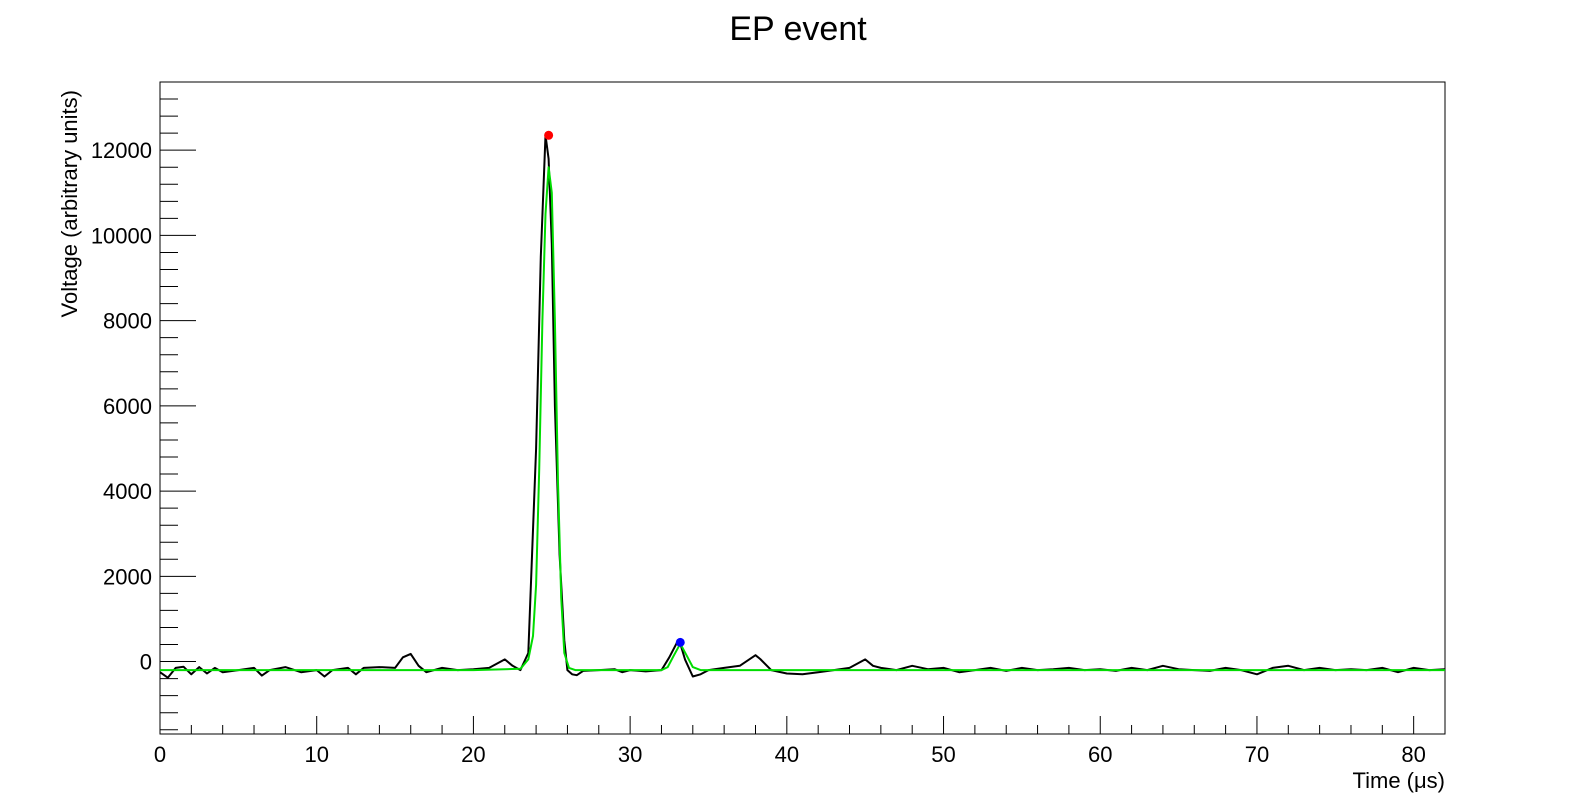 Image resolution: width=1596 pixels, height=812 pixels. Describe the element at coordinates (1257, 754) in the screenshot. I see `x-tick-label: 70` at that location.